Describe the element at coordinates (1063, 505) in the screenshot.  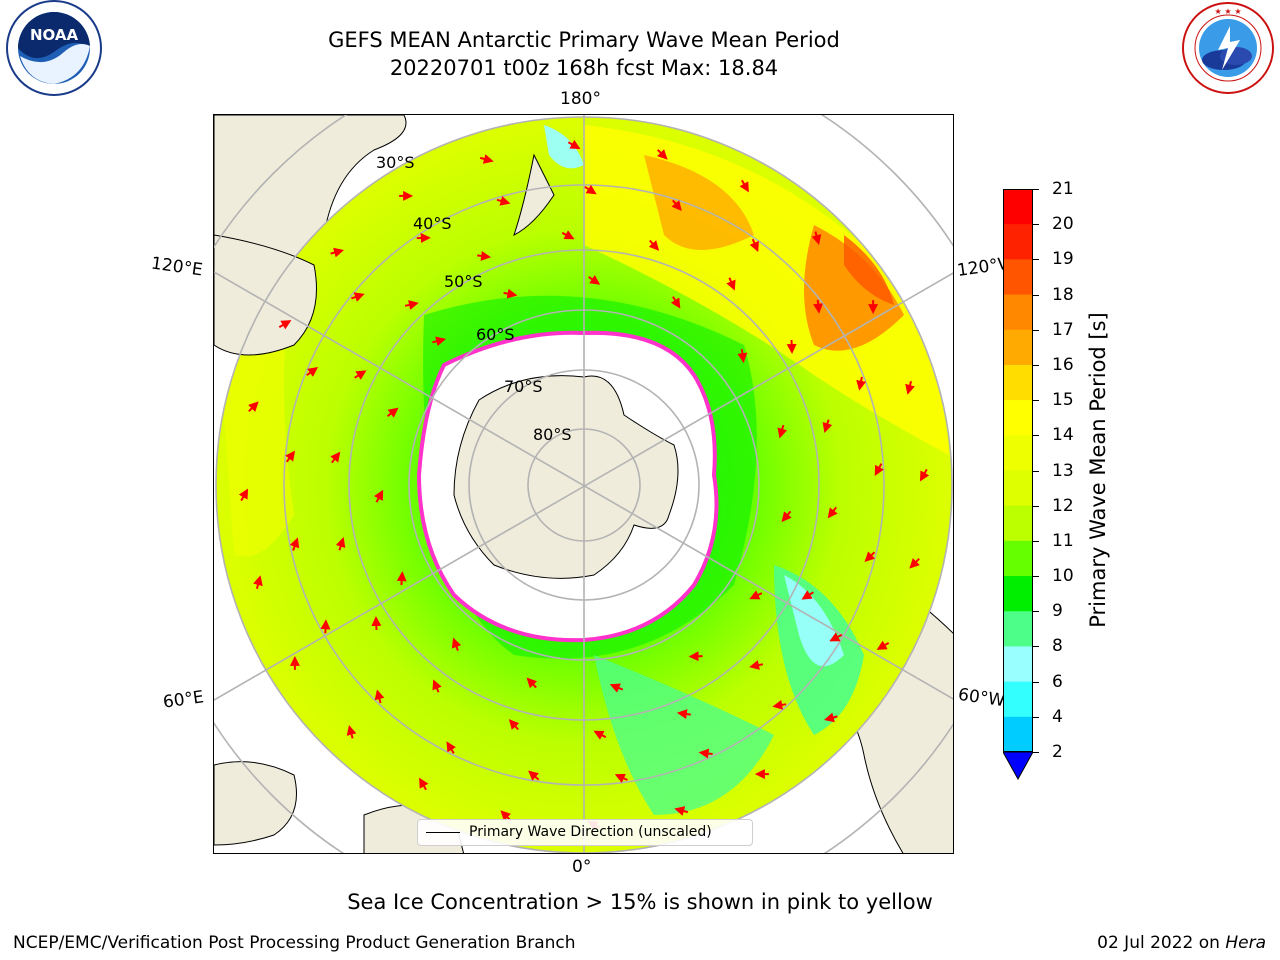
I see `colorbar-tick-label: 12` at that location.